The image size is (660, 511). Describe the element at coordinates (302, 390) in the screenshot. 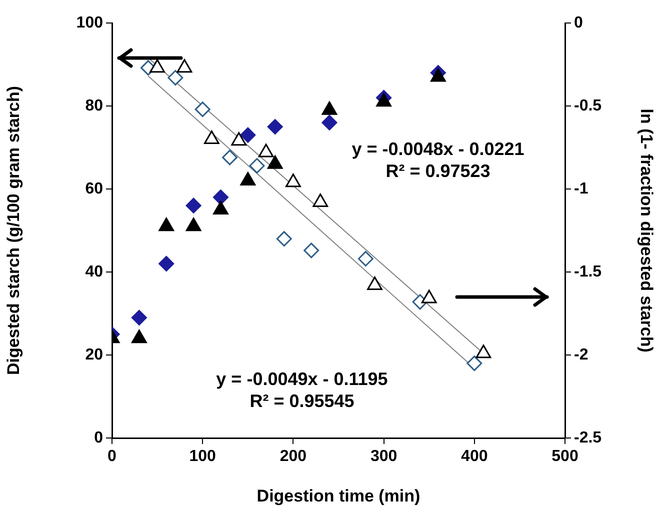

I see `annotation: y = -0.0049x - 0.1195 R² = 0.95545` at that location.